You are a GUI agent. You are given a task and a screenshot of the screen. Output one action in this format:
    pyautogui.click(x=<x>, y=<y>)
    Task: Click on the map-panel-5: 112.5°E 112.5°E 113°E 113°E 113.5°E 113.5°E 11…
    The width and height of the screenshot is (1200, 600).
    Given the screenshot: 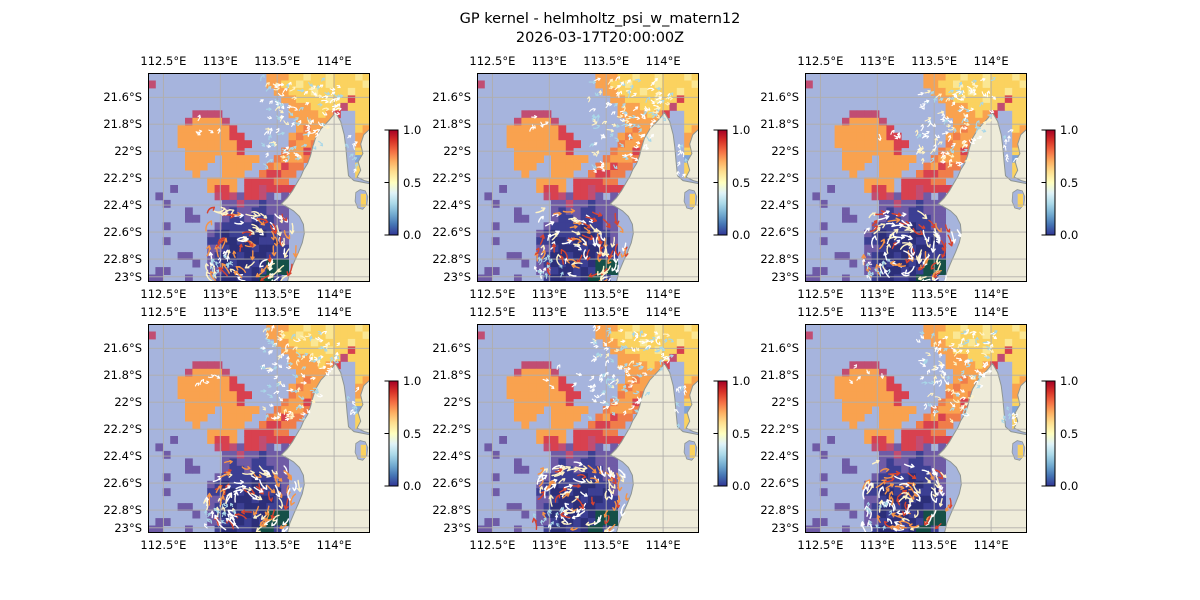 What is the action you would take?
    pyautogui.click(x=591, y=428)
    